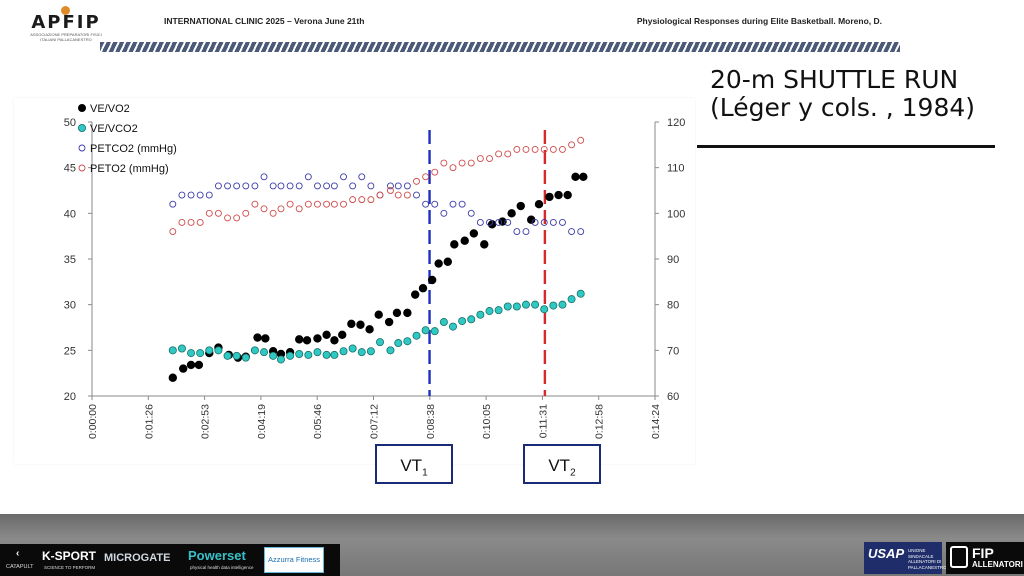 This screenshot has width=1024, height=576. What do you see at coordinates (82, 148) in the screenshot?
I see `legend-petco2-mmhg--marker` at bounding box center [82, 148].